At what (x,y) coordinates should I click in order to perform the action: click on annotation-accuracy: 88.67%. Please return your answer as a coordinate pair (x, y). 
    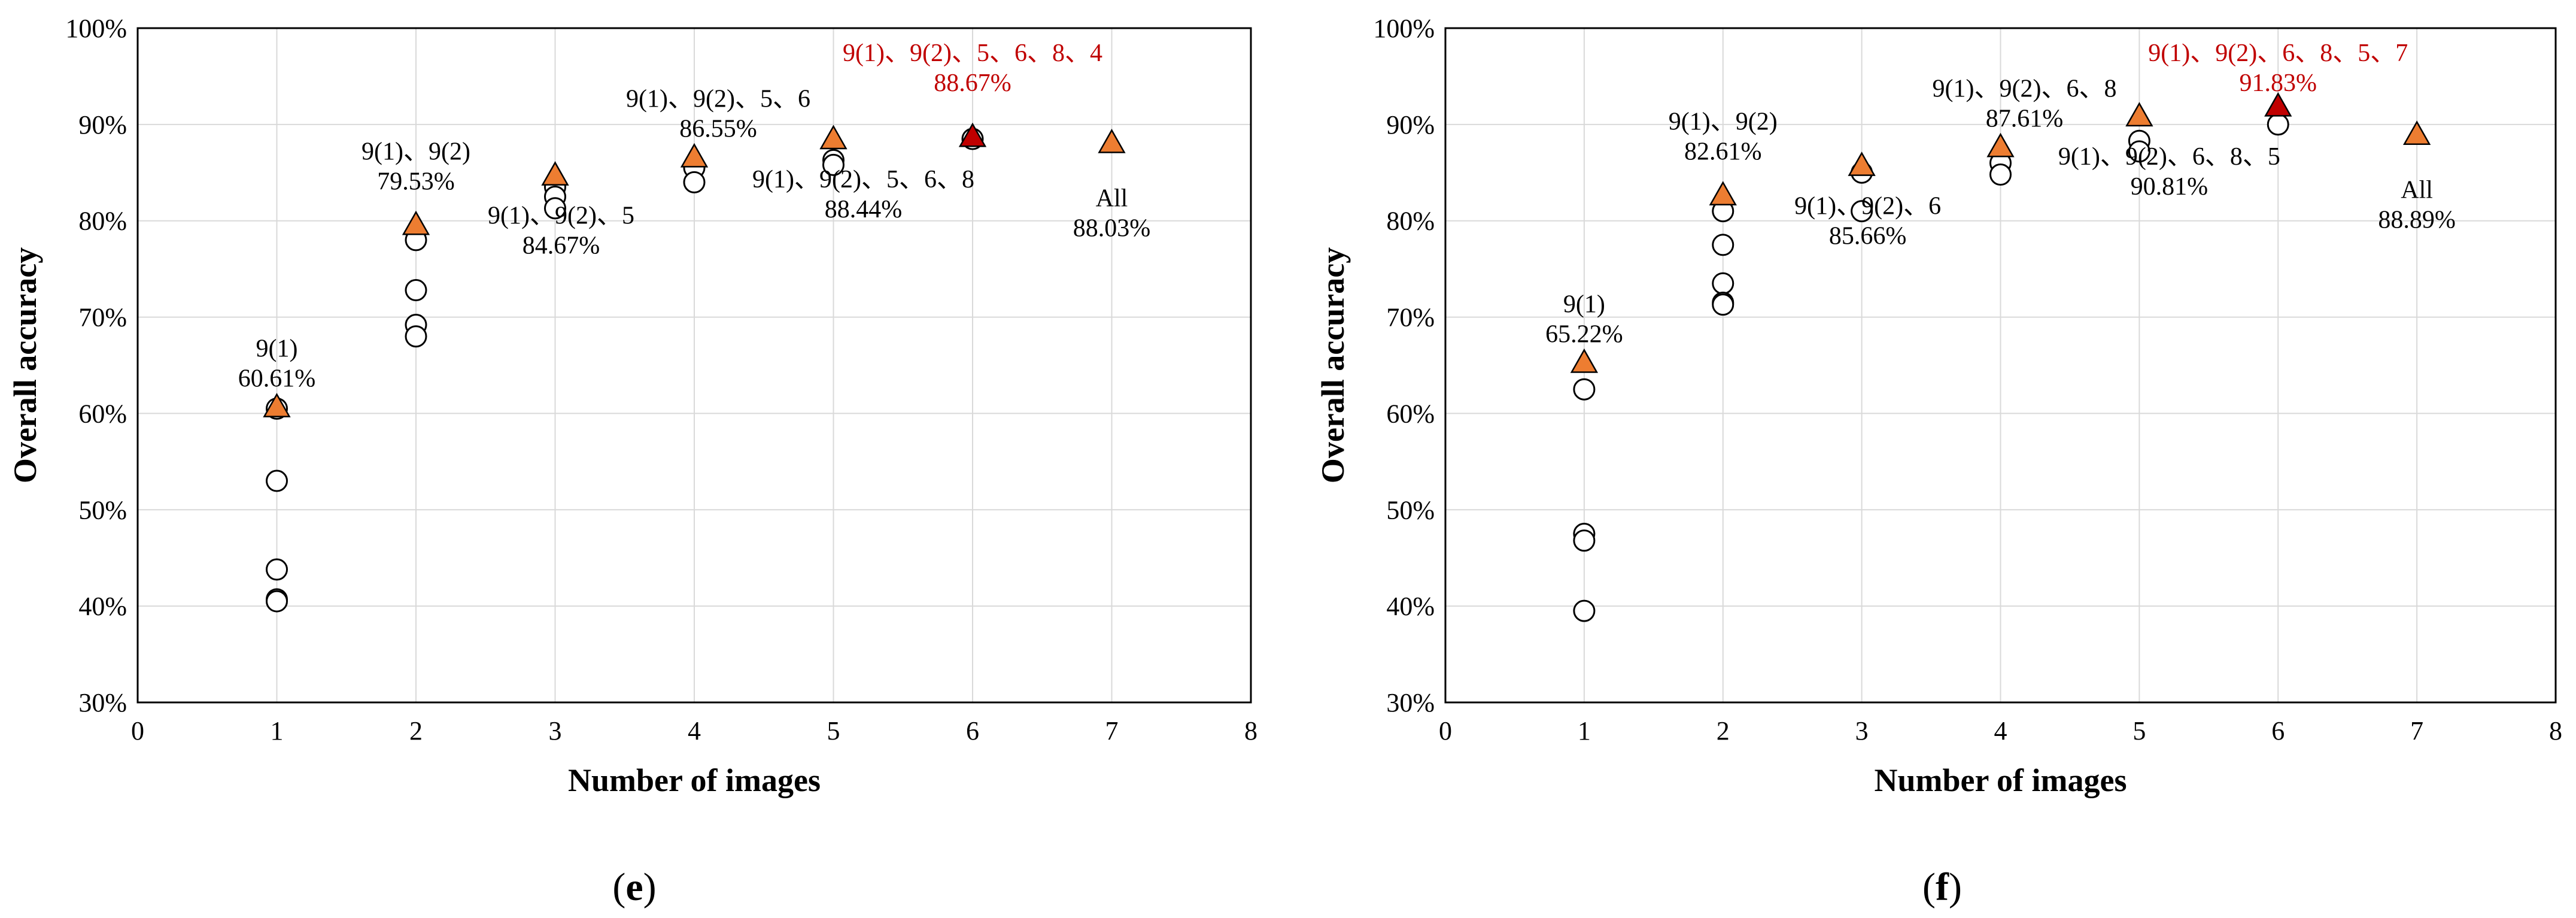
    Looking at the image, I should click on (972, 83).